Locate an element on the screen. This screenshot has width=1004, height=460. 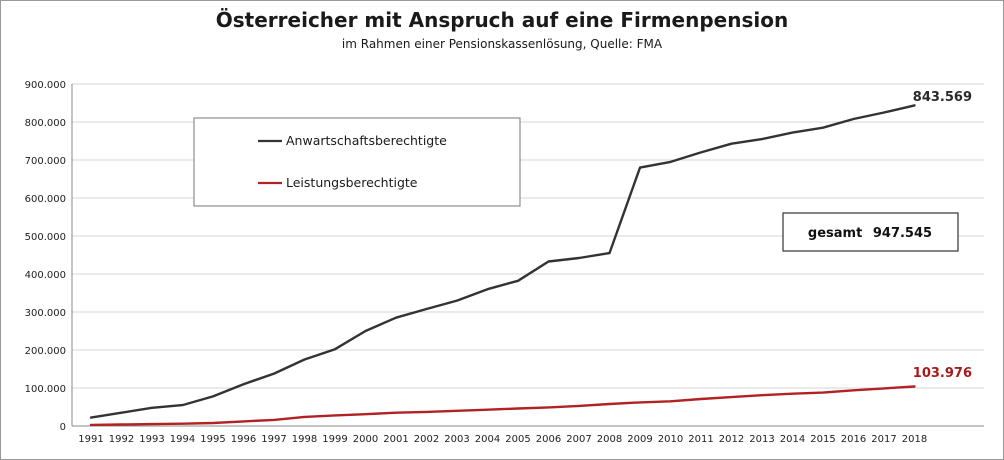
total-box is located at coordinates (870, 232).